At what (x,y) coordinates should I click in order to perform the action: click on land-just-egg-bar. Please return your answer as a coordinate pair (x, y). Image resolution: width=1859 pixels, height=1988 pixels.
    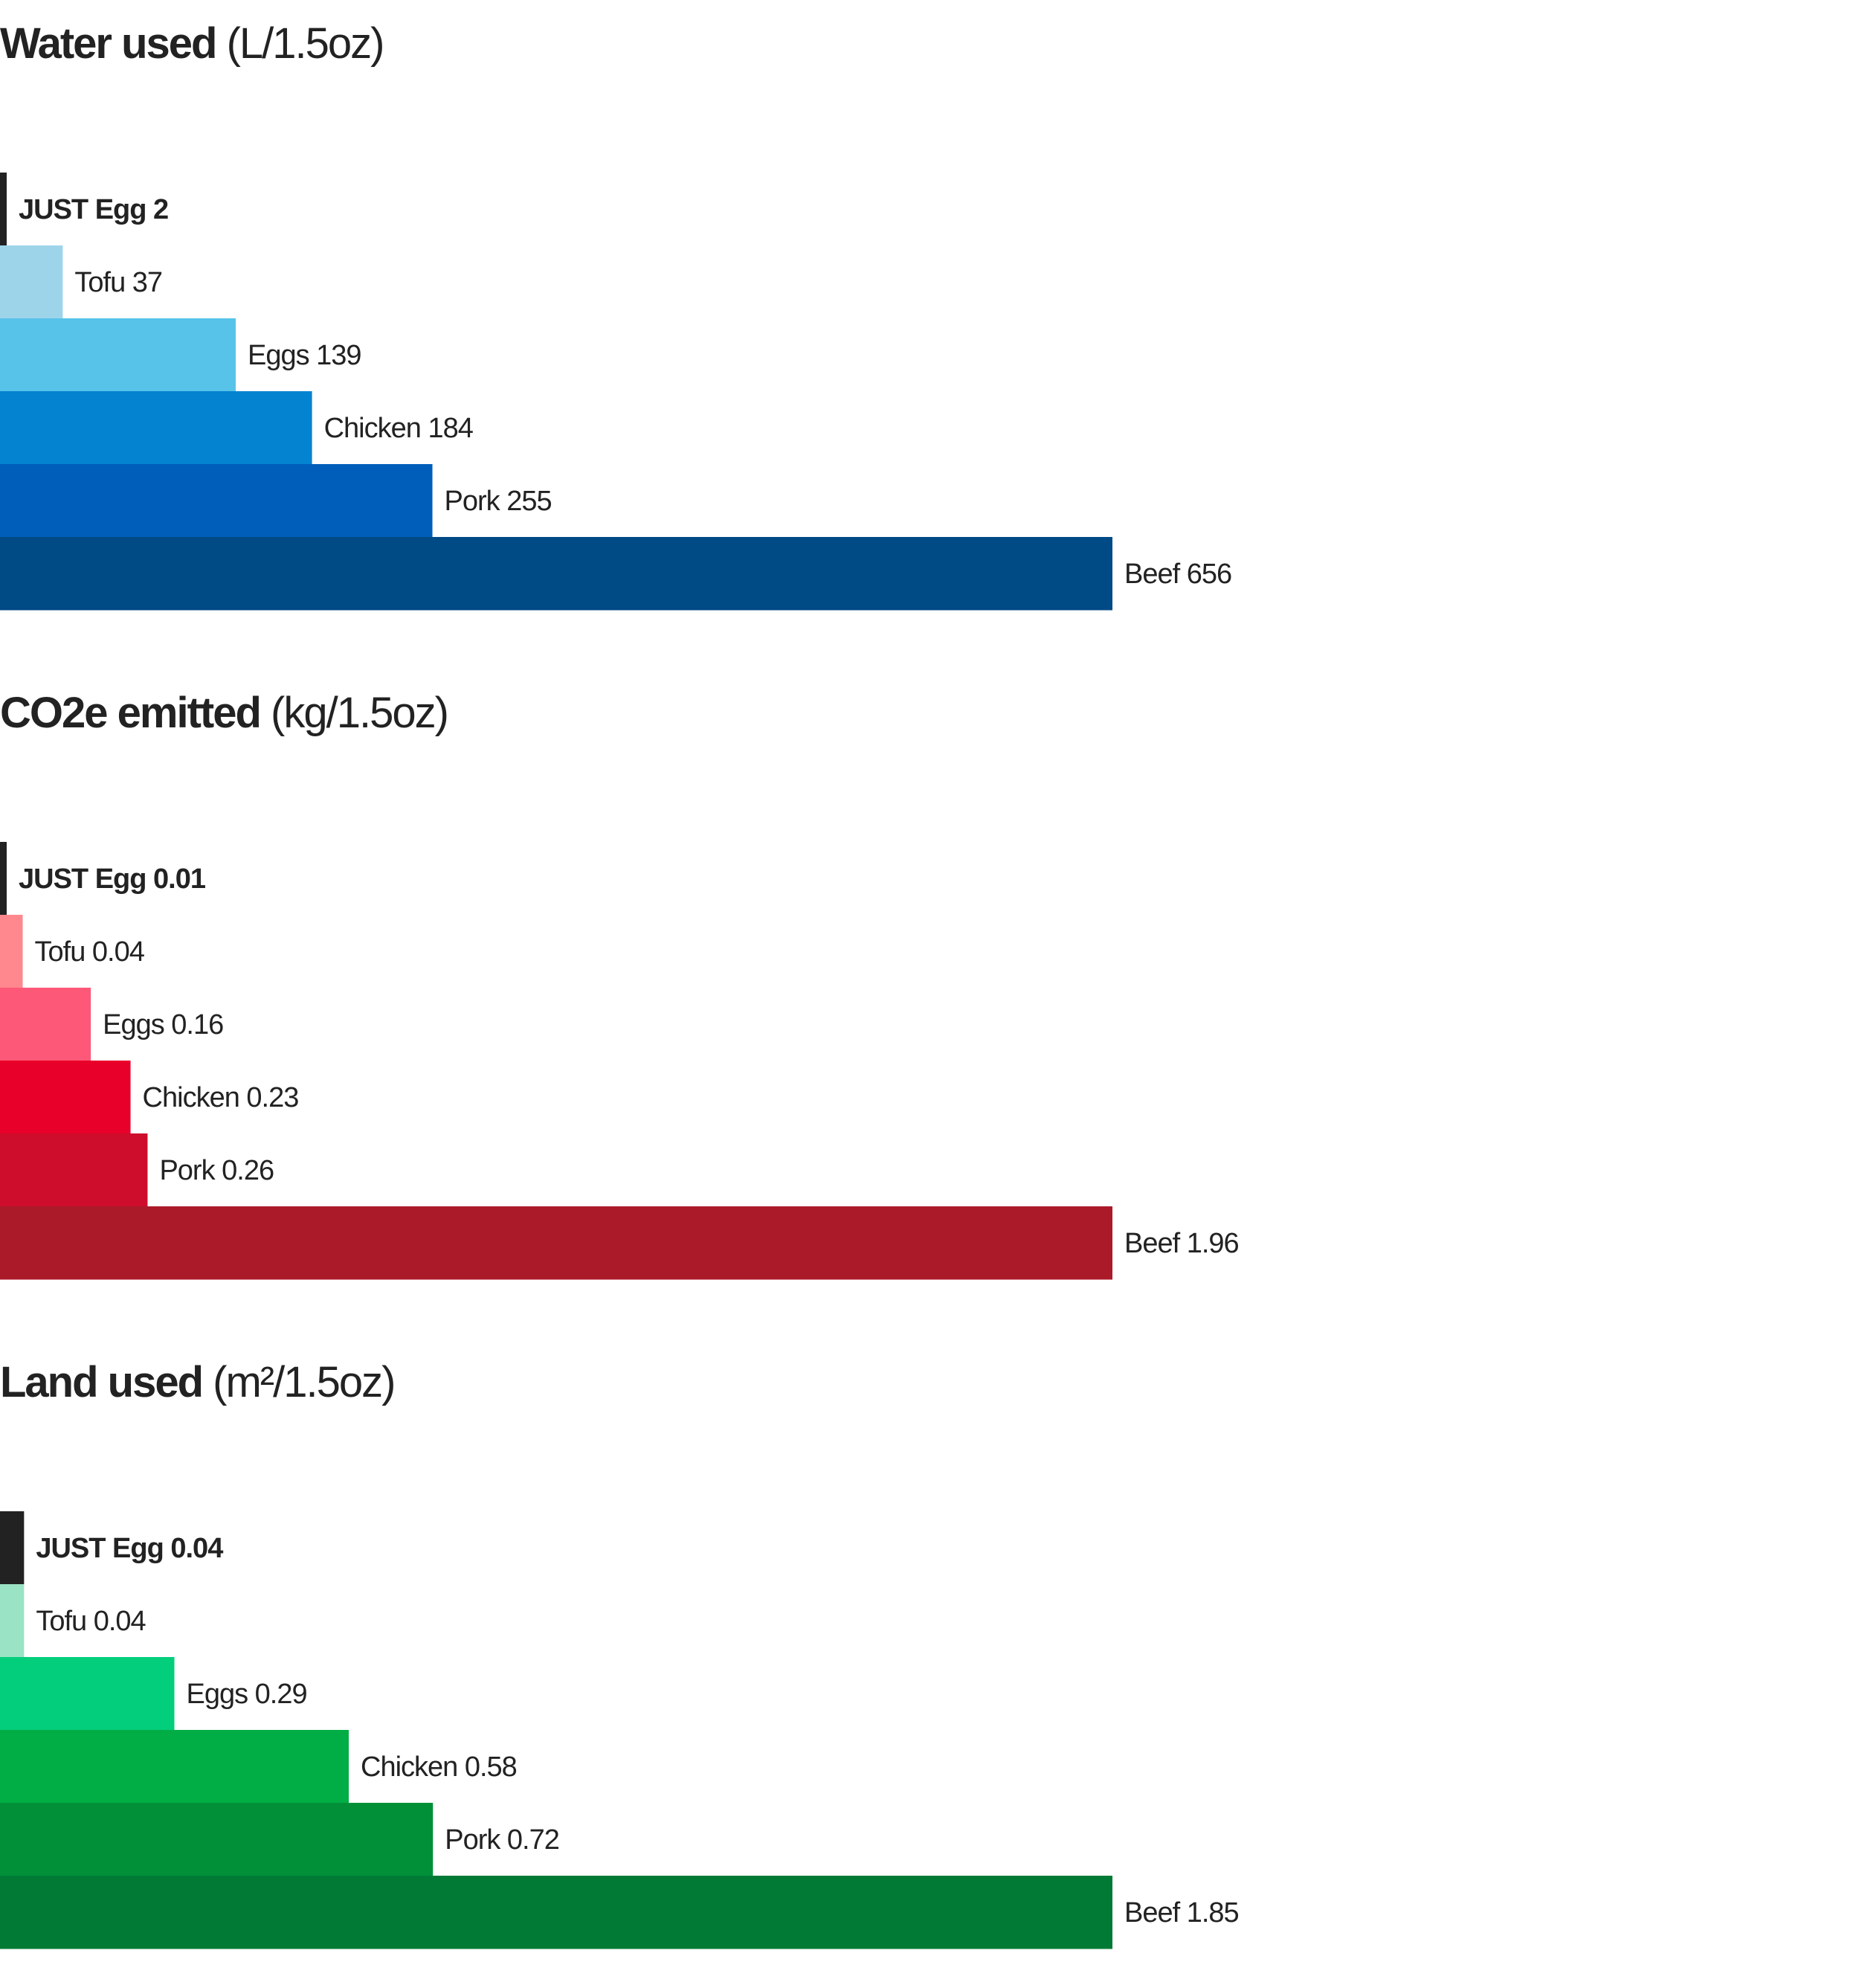
    Looking at the image, I should click on (12, 1548).